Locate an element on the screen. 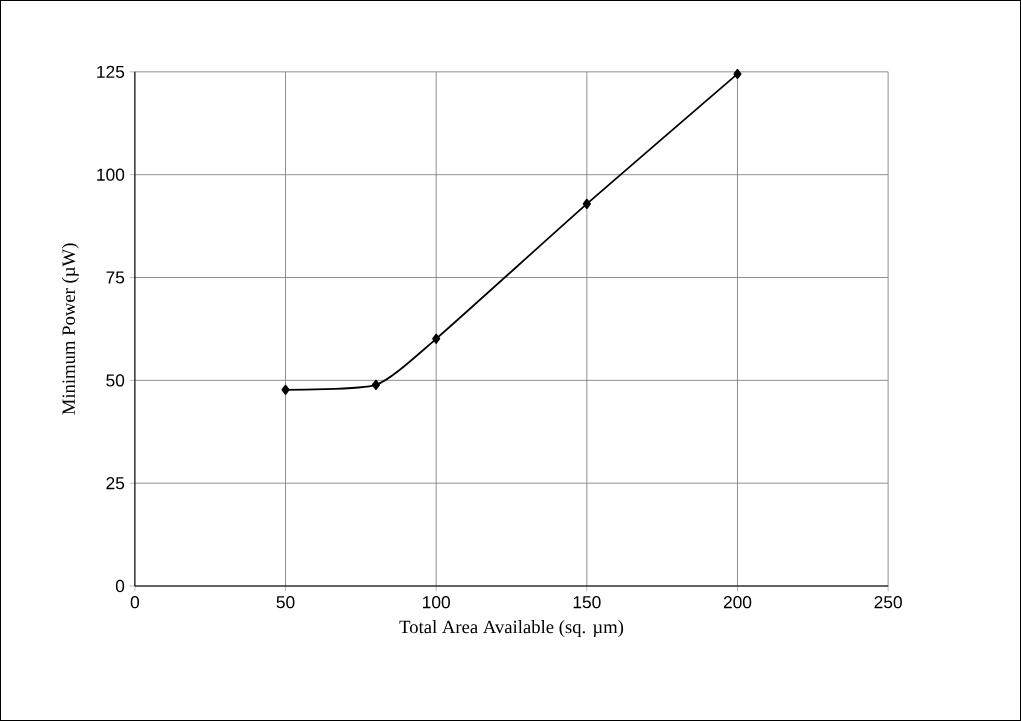  x-tick-label: 250 is located at coordinates (888, 602).